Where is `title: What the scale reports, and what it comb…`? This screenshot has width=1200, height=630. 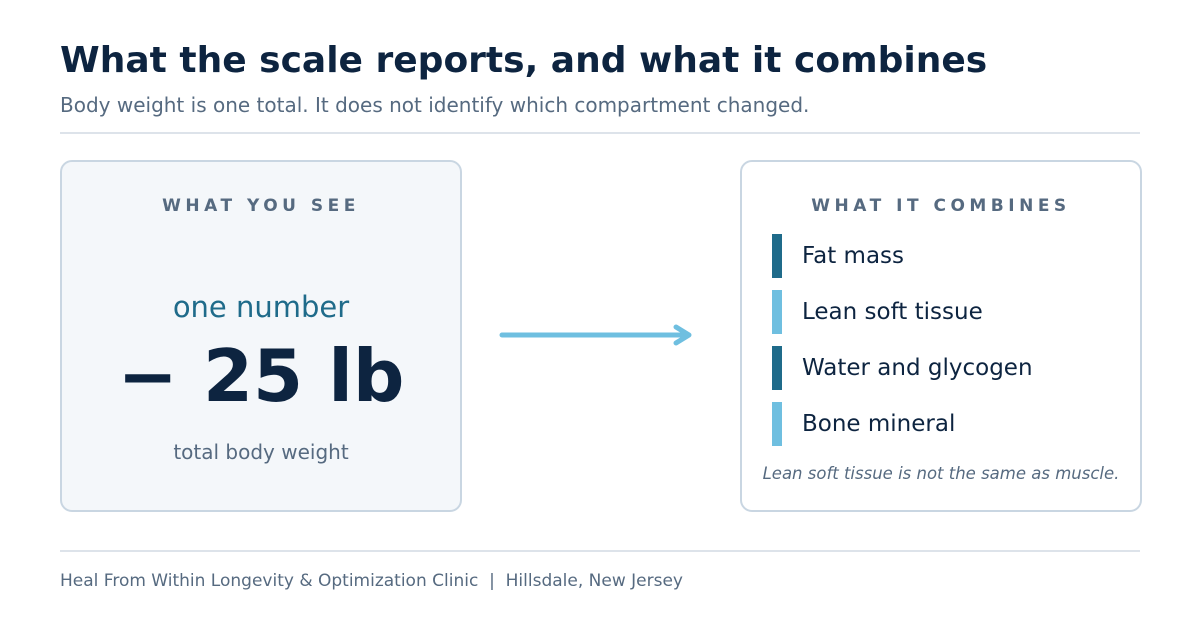 title: What the scale reports, and what it comb… is located at coordinates (524, 60).